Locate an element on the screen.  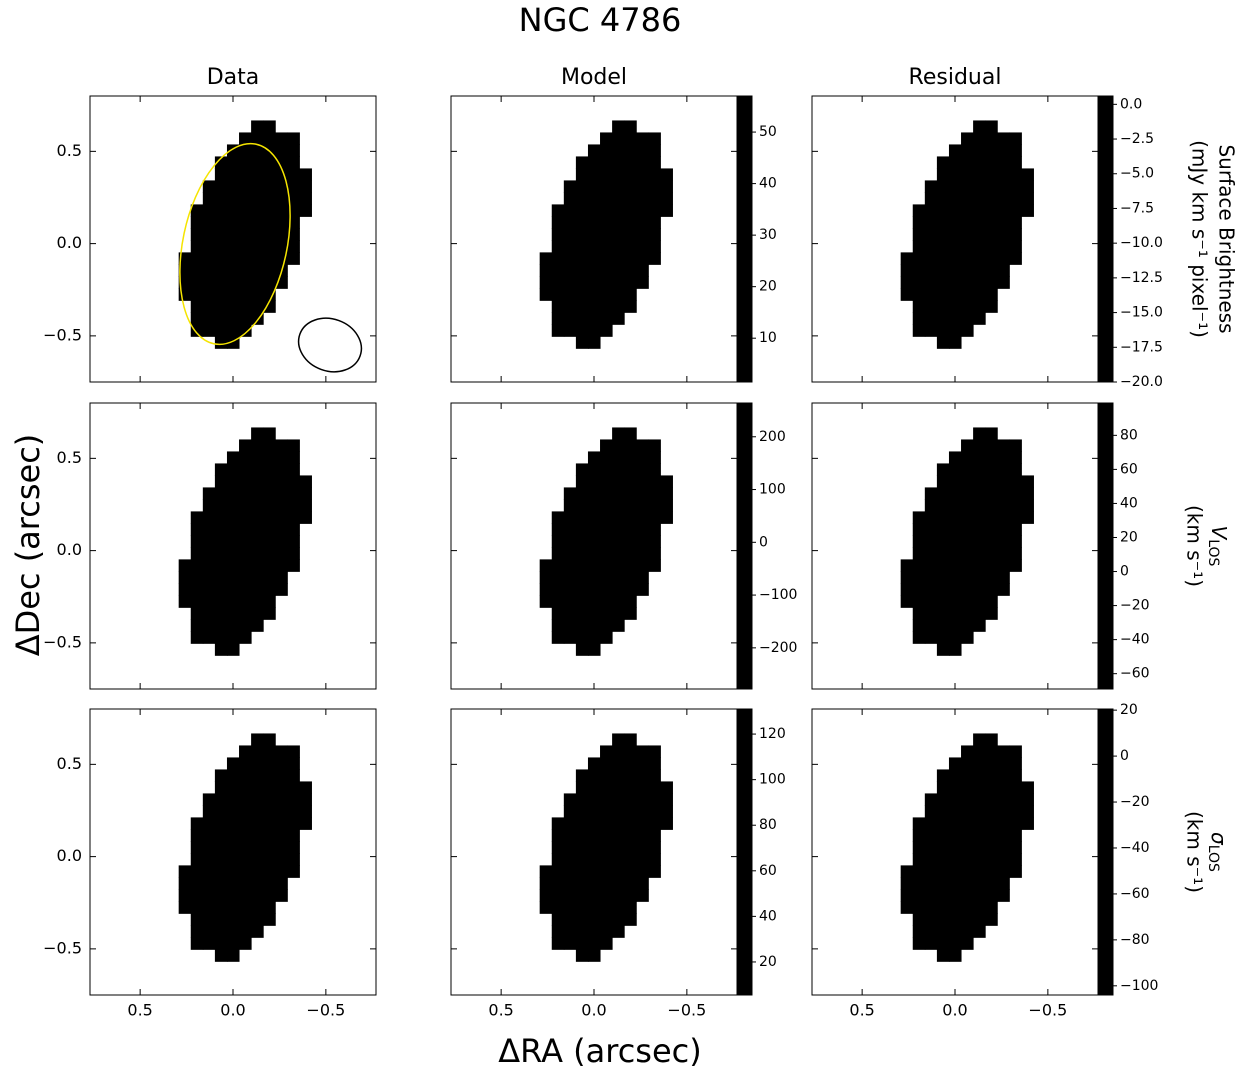
colorbar-tick-label: −100 is located at coordinates (1139, 986).